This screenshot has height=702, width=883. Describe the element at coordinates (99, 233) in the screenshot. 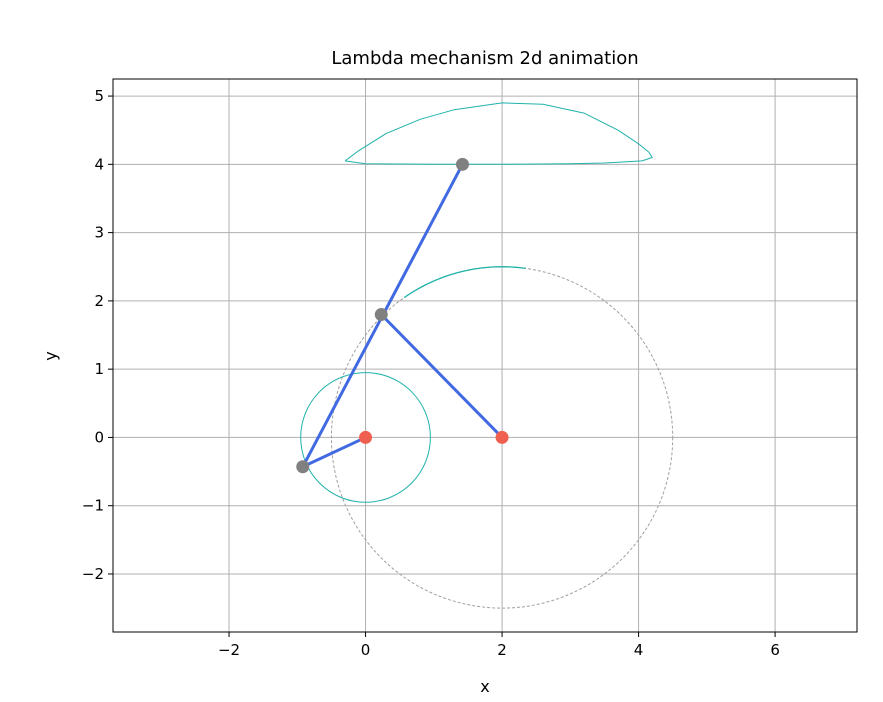

I see `y-tick-label: 3` at that location.